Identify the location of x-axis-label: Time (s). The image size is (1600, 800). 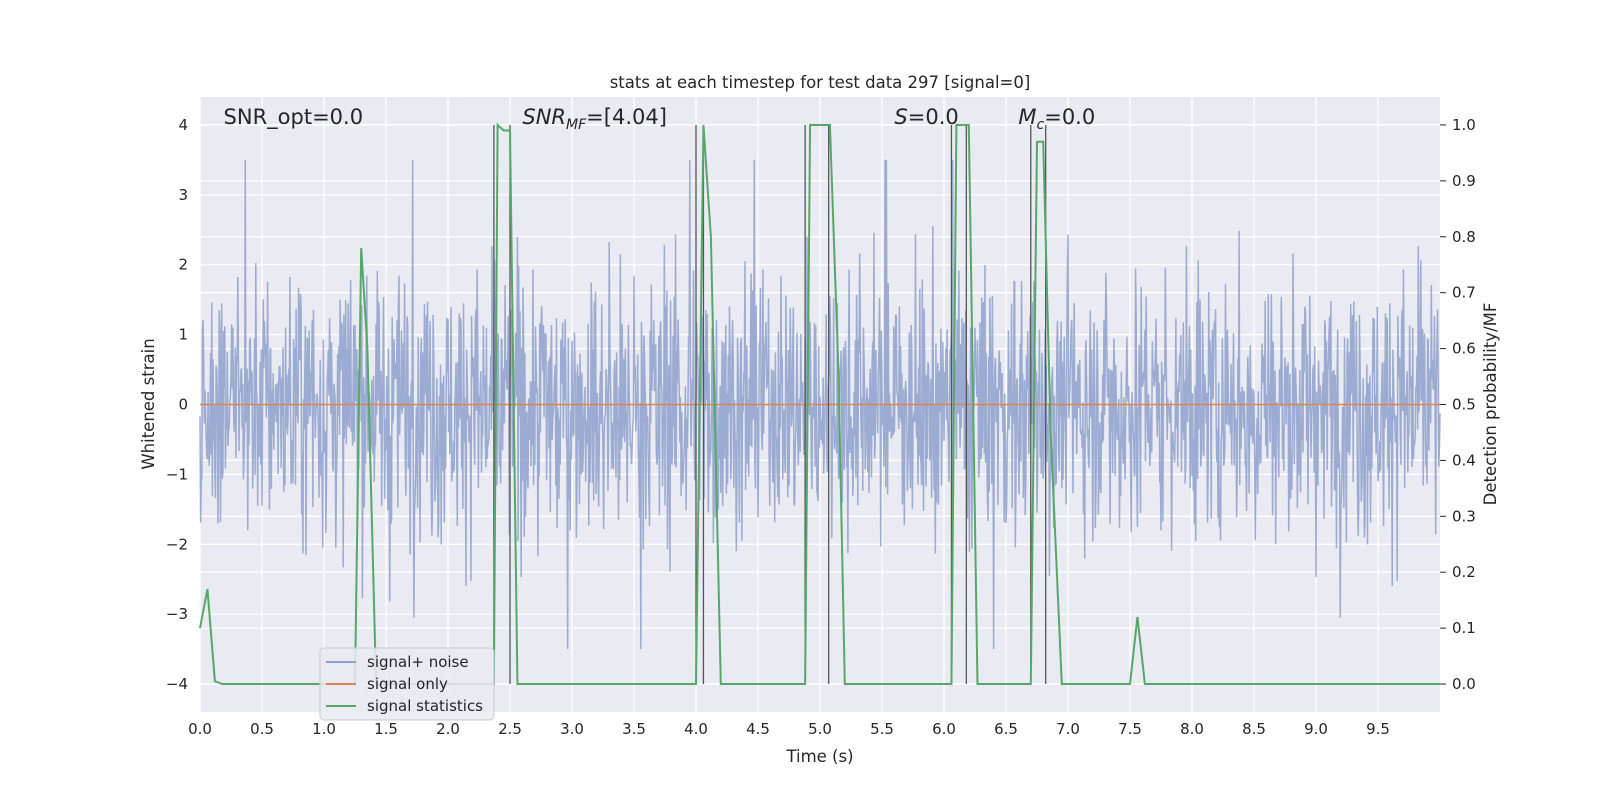
(819, 756).